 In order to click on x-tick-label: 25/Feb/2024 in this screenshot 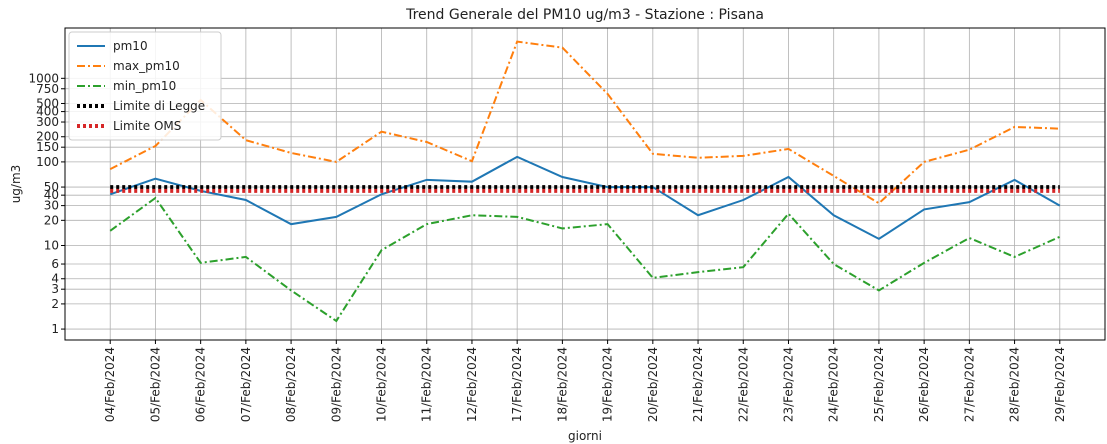, I will do `click(879, 384)`.